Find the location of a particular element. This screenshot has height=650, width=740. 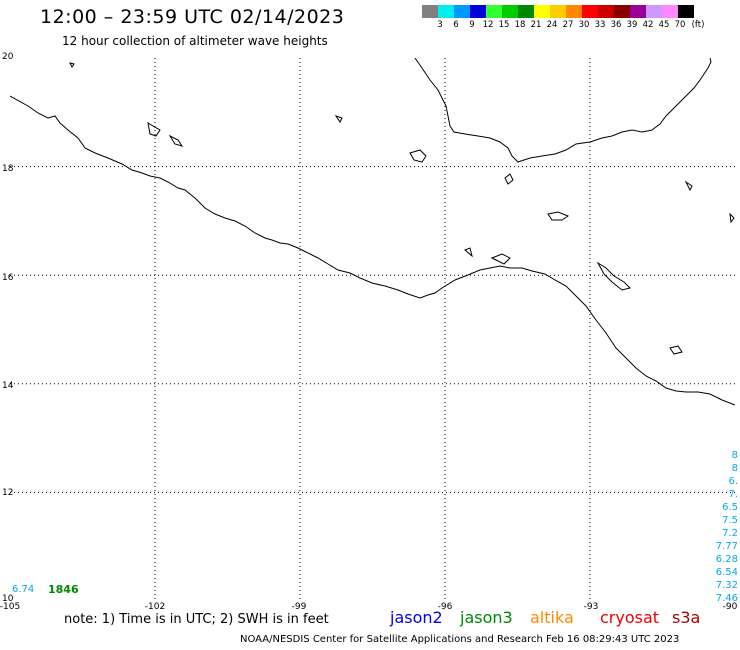

legend-label: 18 is located at coordinates (520, 25).